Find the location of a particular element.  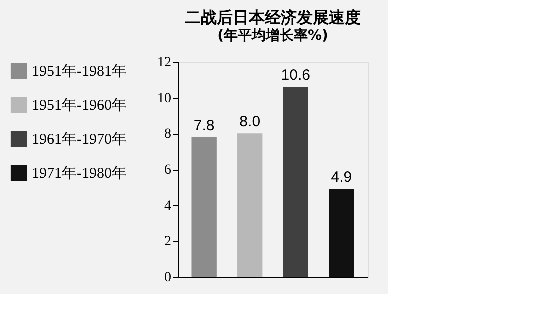

chart-title: 二战后日本经济发展速度 is located at coordinates (273, 17).